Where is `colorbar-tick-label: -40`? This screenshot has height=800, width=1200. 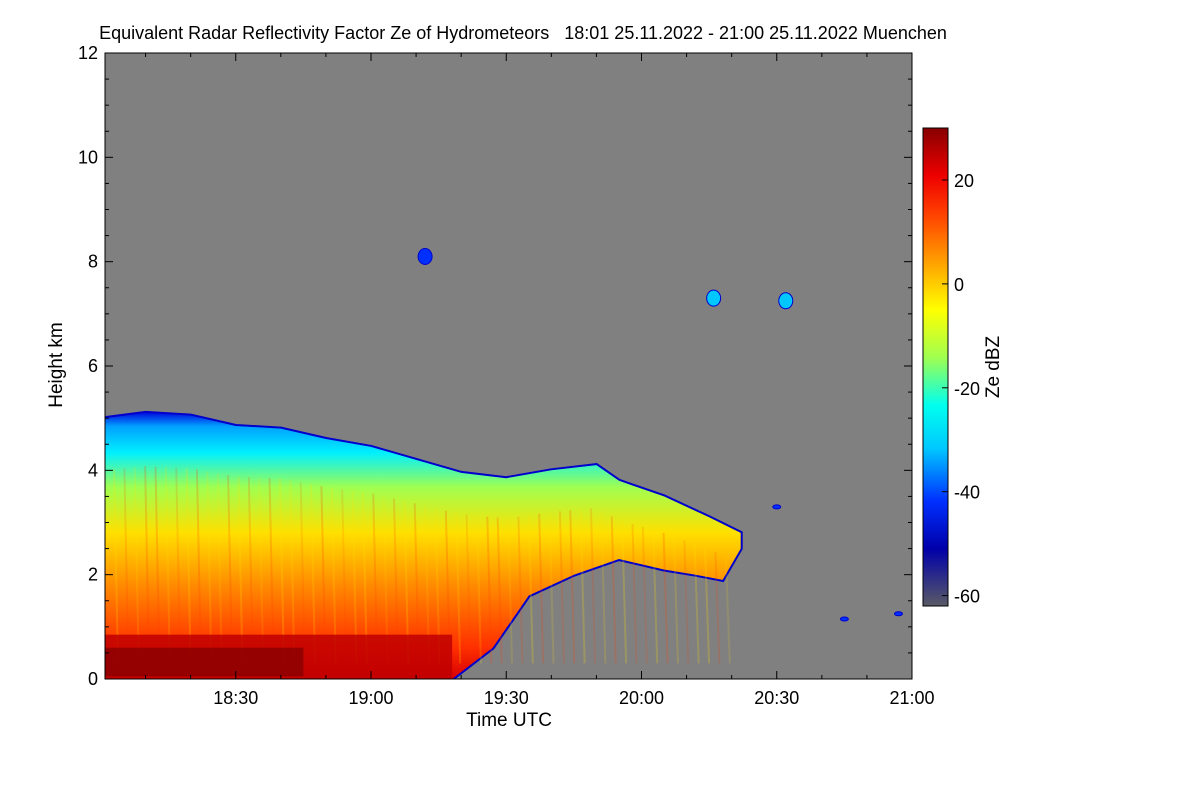
colorbar-tick-label: -40 is located at coordinates (967, 493).